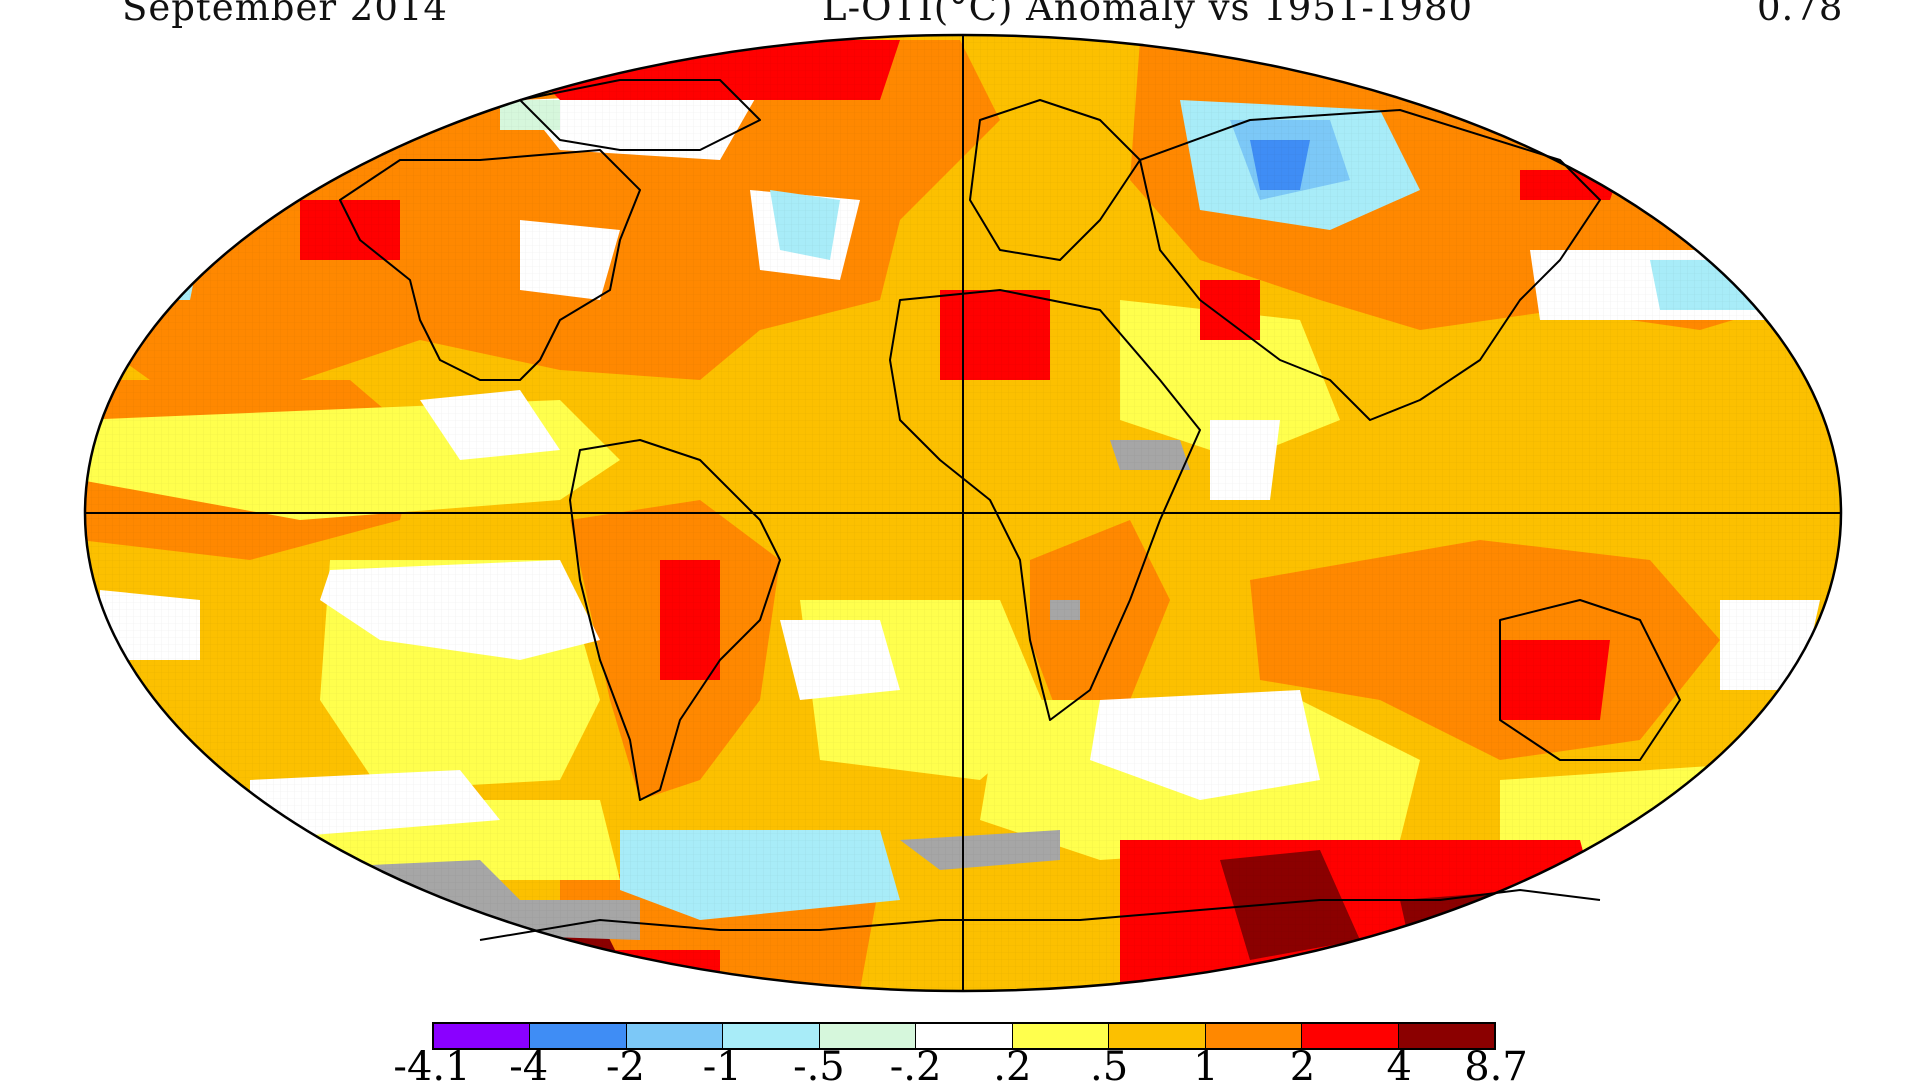 The height and width of the screenshot is (1090, 1920). I want to click on map-month-title: September 2014, so click(285, 14).